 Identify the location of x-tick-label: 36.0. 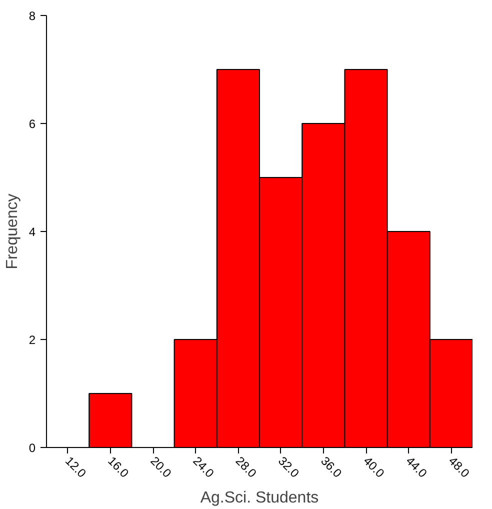
(331, 467).